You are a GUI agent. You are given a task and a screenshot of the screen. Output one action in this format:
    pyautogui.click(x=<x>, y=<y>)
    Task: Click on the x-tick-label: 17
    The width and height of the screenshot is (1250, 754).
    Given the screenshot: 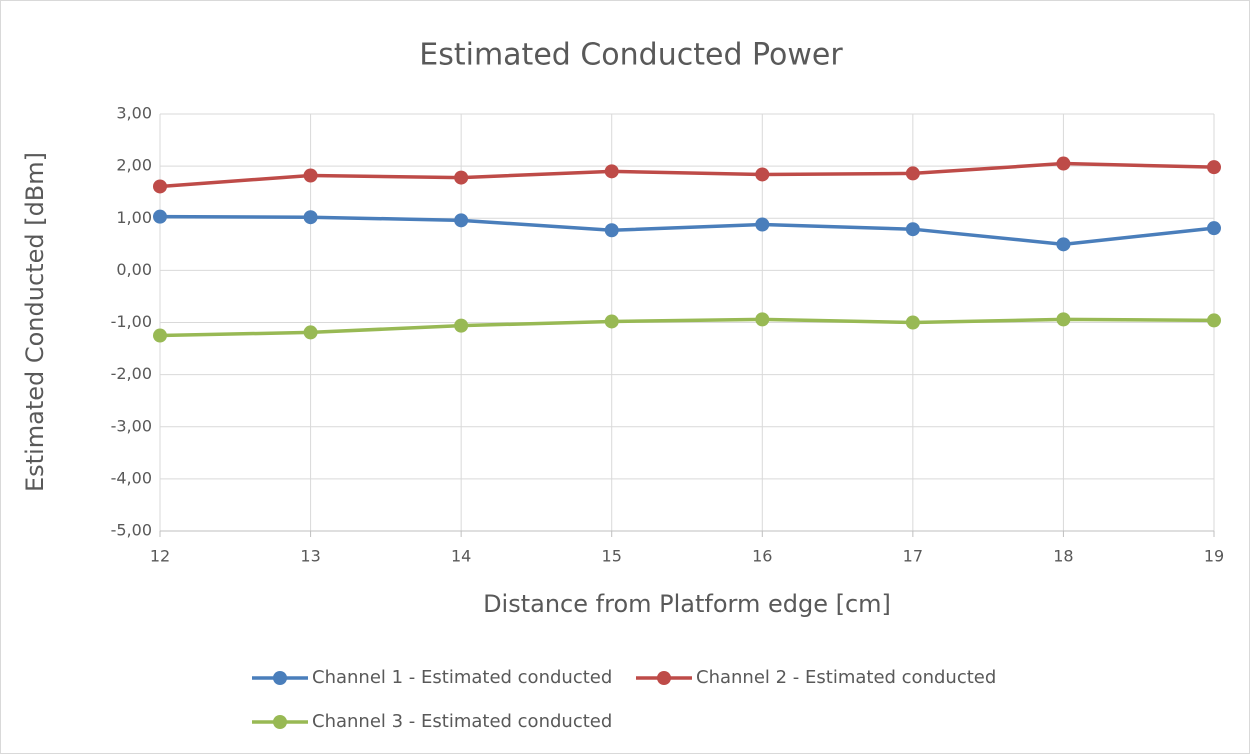 What is the action you would take?
    pyautogui.click(x=913, y=556)
    